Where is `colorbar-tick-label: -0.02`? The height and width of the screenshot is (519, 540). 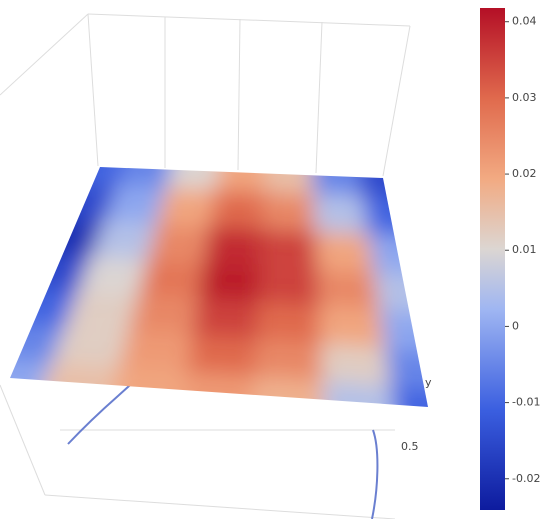
colorbar-tick-label: -0.02 is located at coordinates (526, 478).